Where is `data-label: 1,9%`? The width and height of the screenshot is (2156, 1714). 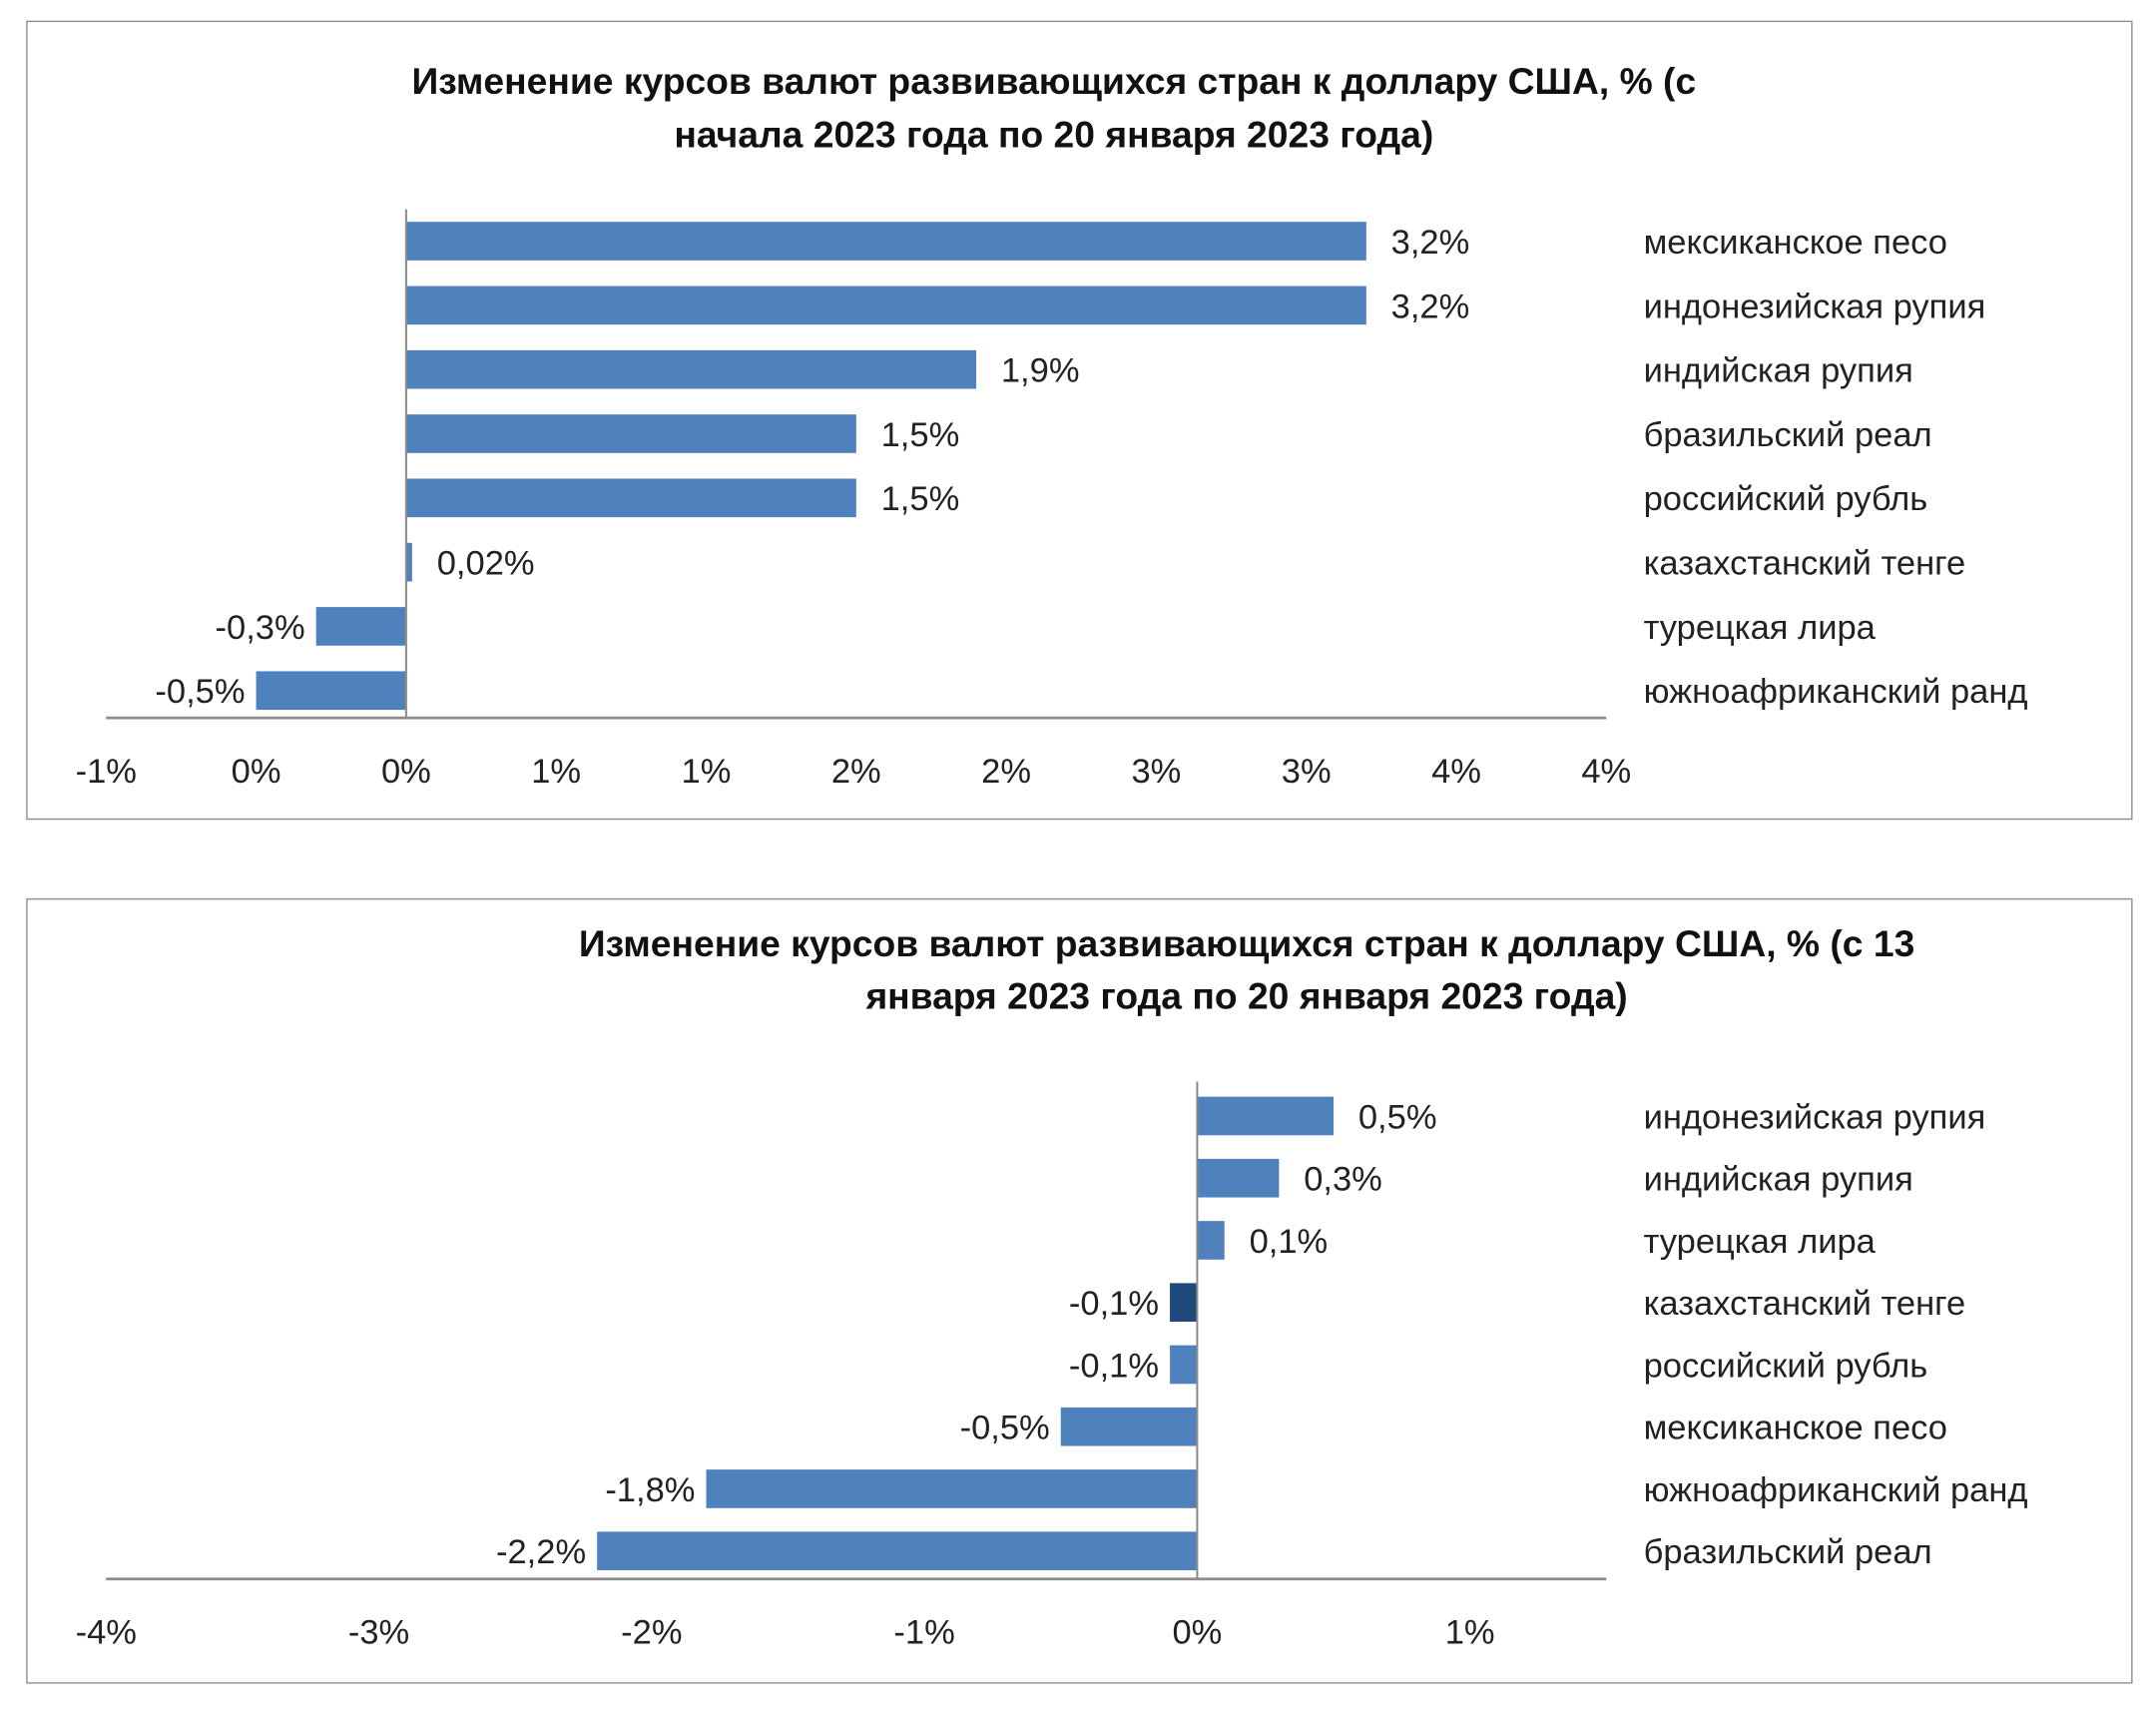
data-label: 1,9% is located at coordinates (1040, 371).